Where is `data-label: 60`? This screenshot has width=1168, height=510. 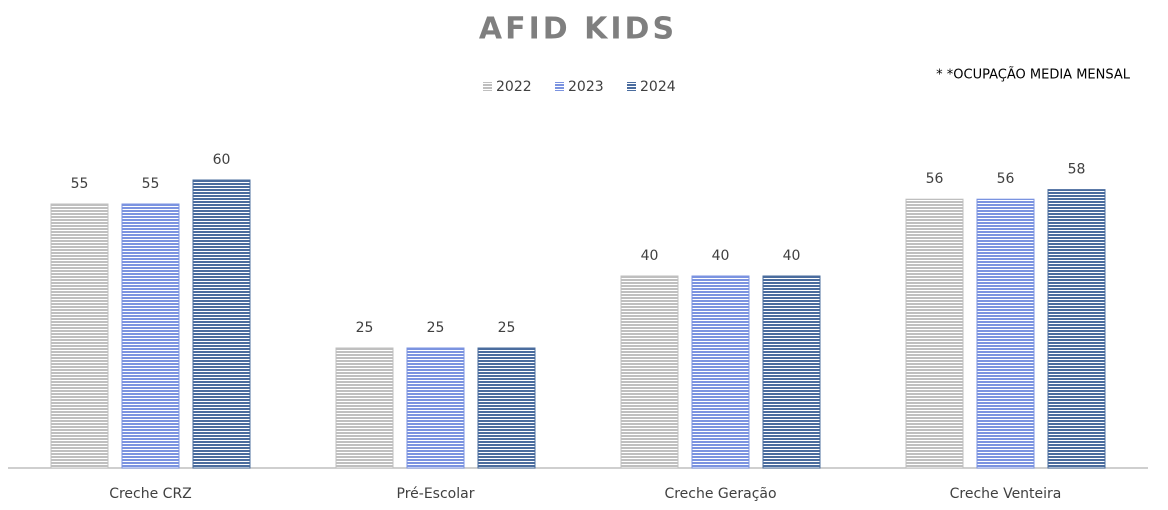
data-label: 60 is located at coordinates (222, 160).